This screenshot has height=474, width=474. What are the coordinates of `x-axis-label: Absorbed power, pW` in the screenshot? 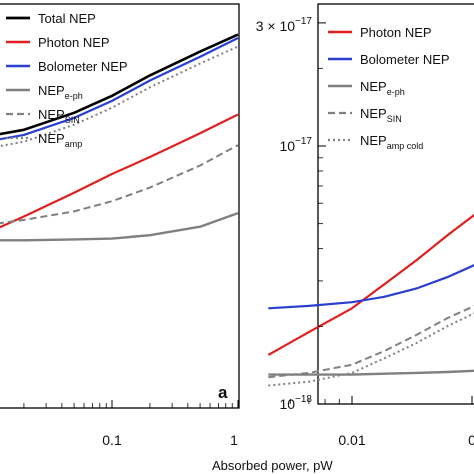 It's located at (272, 465).